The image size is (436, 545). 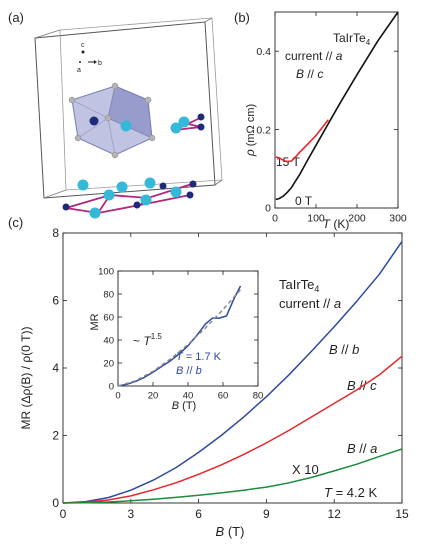 I want to click on panel-b-label: (b), so click(x=242, y=17).